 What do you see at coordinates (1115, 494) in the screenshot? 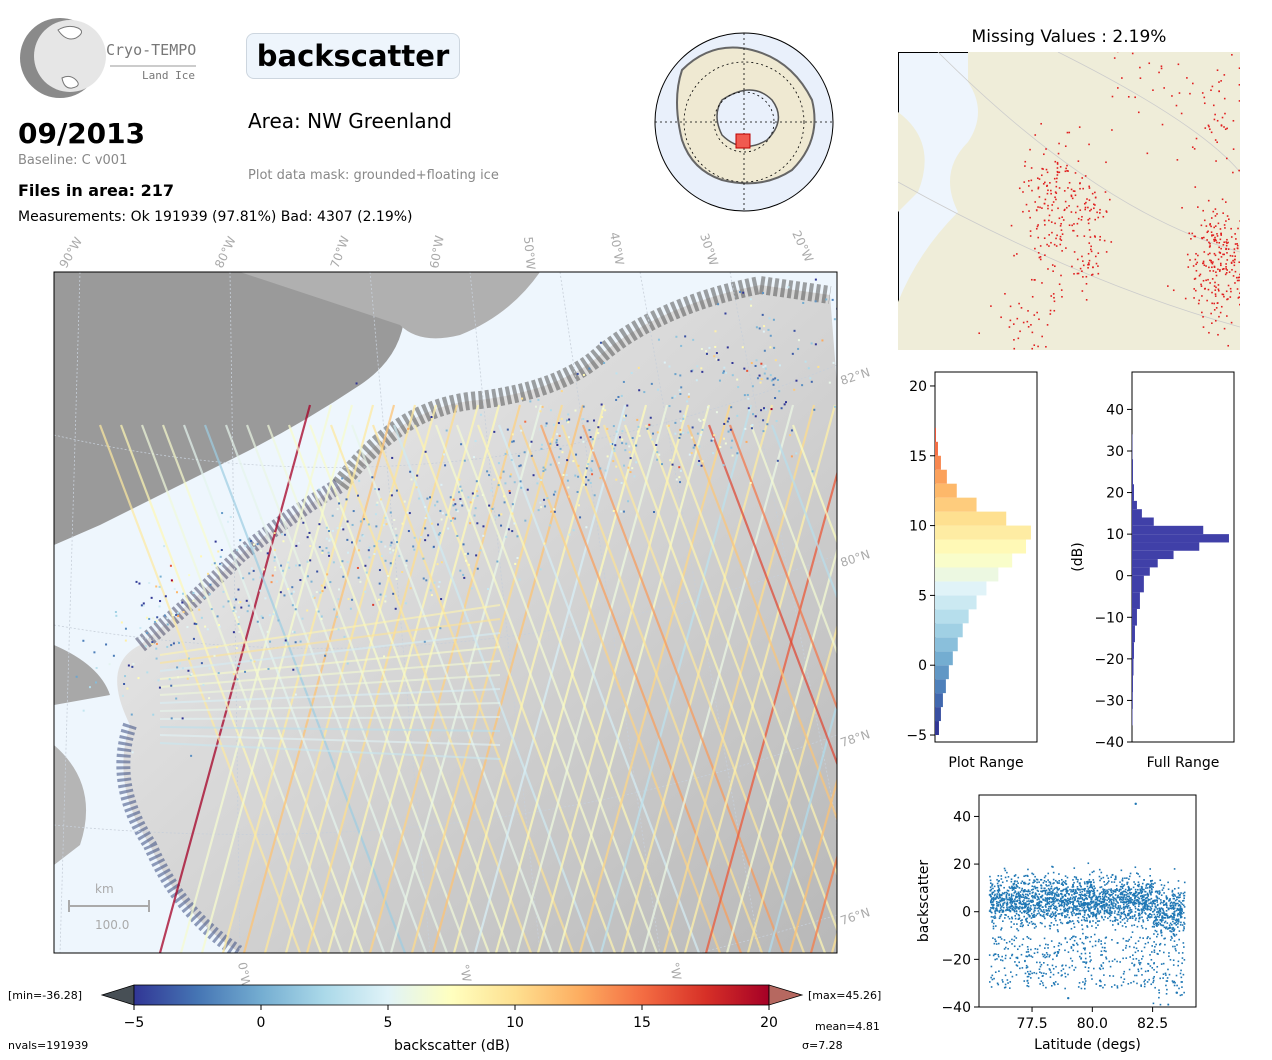
I see `y-tick-label: 20` at bounding box center [1115, 494].